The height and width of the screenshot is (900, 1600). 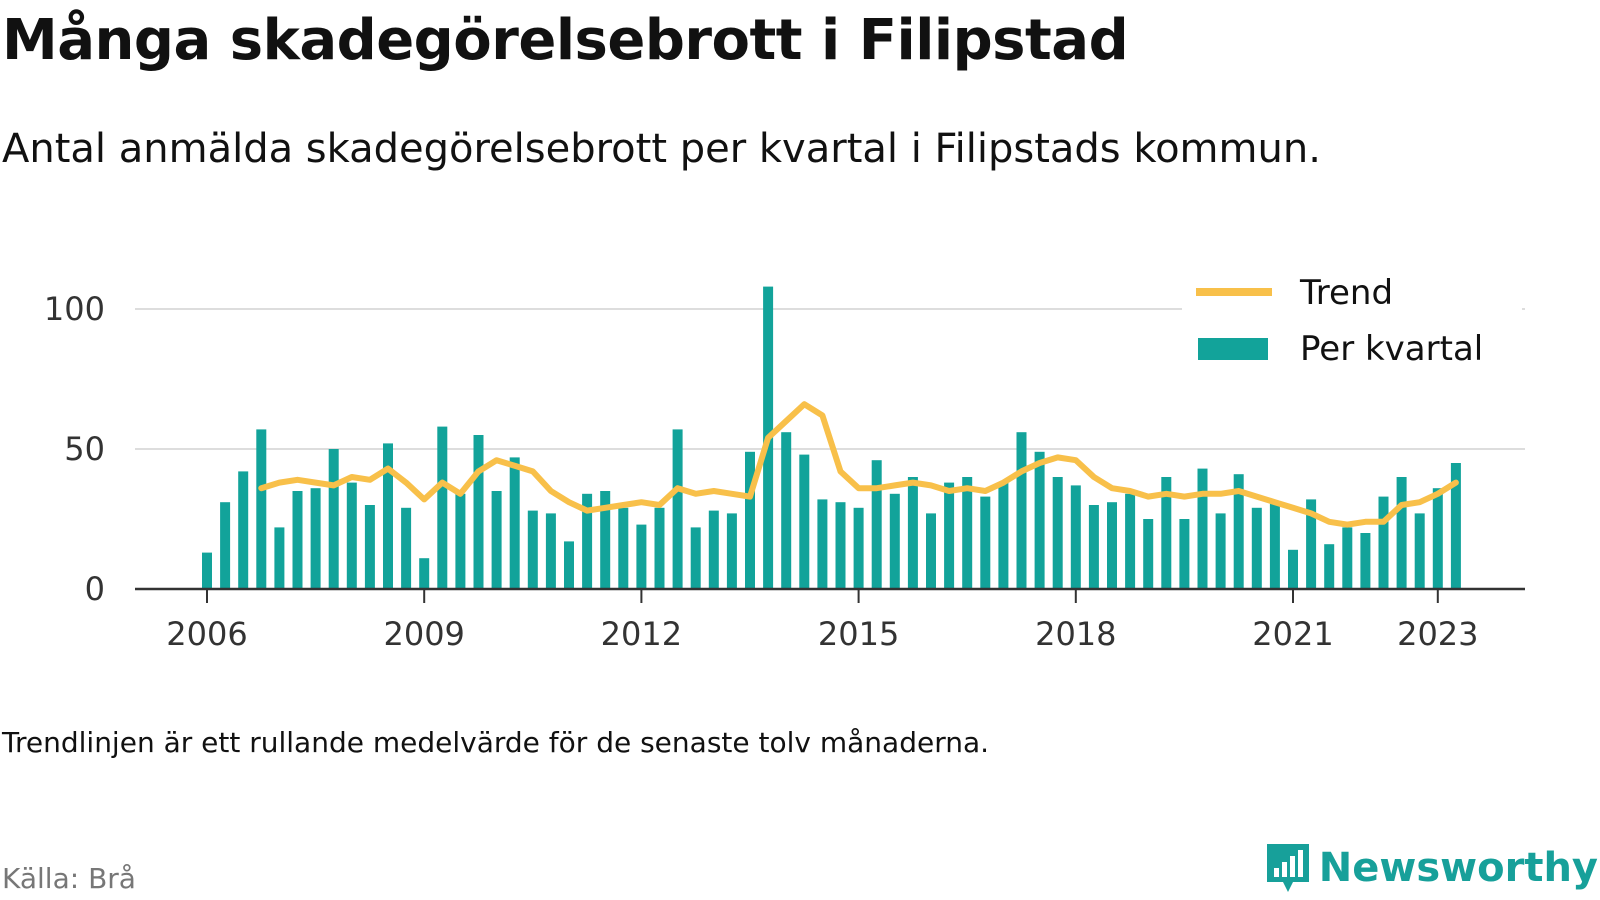 I want to click on x-tick-label: 2018, so click(x=1075, y=634).